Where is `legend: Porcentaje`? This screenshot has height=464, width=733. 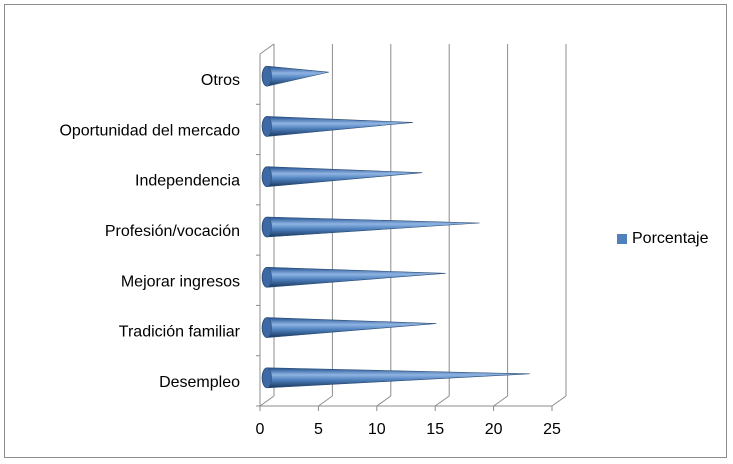 legend: Porcentaje is located at coordinates (663, 239).